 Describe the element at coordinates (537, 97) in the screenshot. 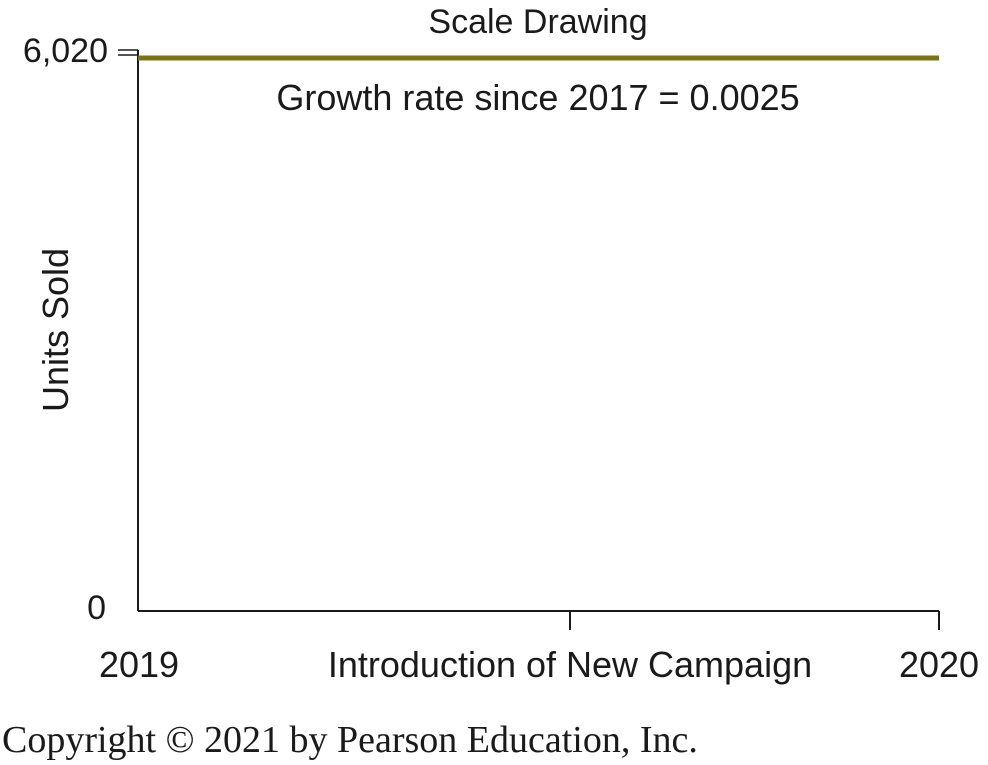

I see `growth-annotation: Growth rate since 2017 = 0.0025` at that location.